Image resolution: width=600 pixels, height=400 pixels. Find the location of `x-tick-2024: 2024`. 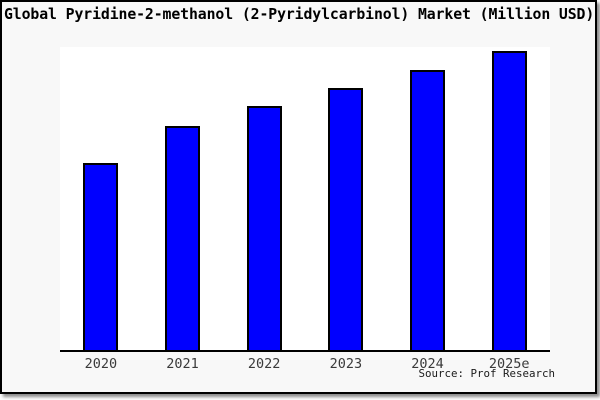

x-tick-2024: 2024 is located at coordinates (427, 364).